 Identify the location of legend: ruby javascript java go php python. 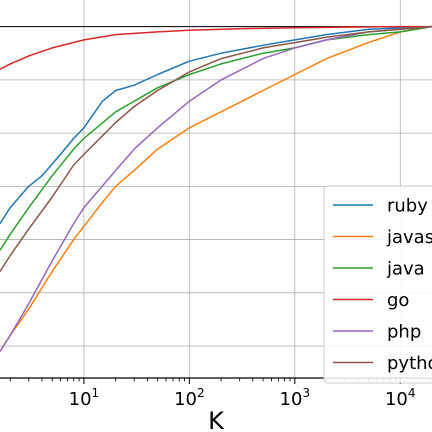
(378, 284).